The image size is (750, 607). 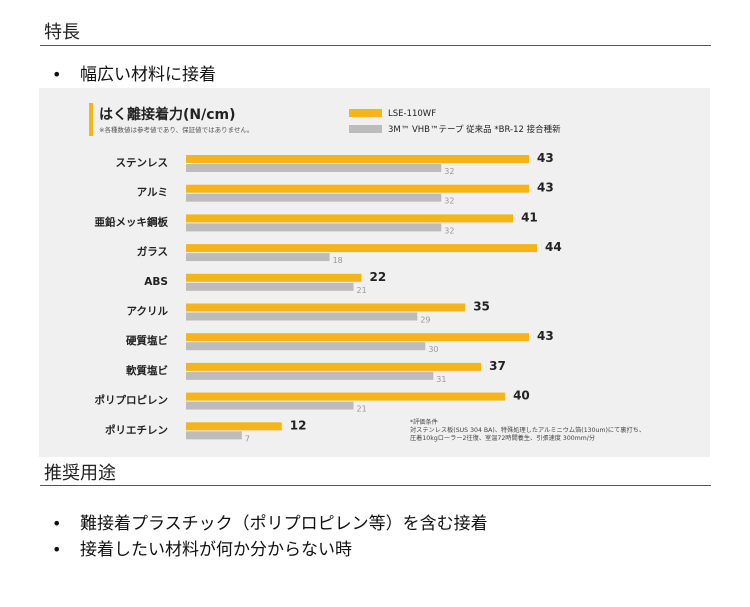 I want to click on usage-item: • 接着したい材料が何か分からない時, so click(x=202, y=547).